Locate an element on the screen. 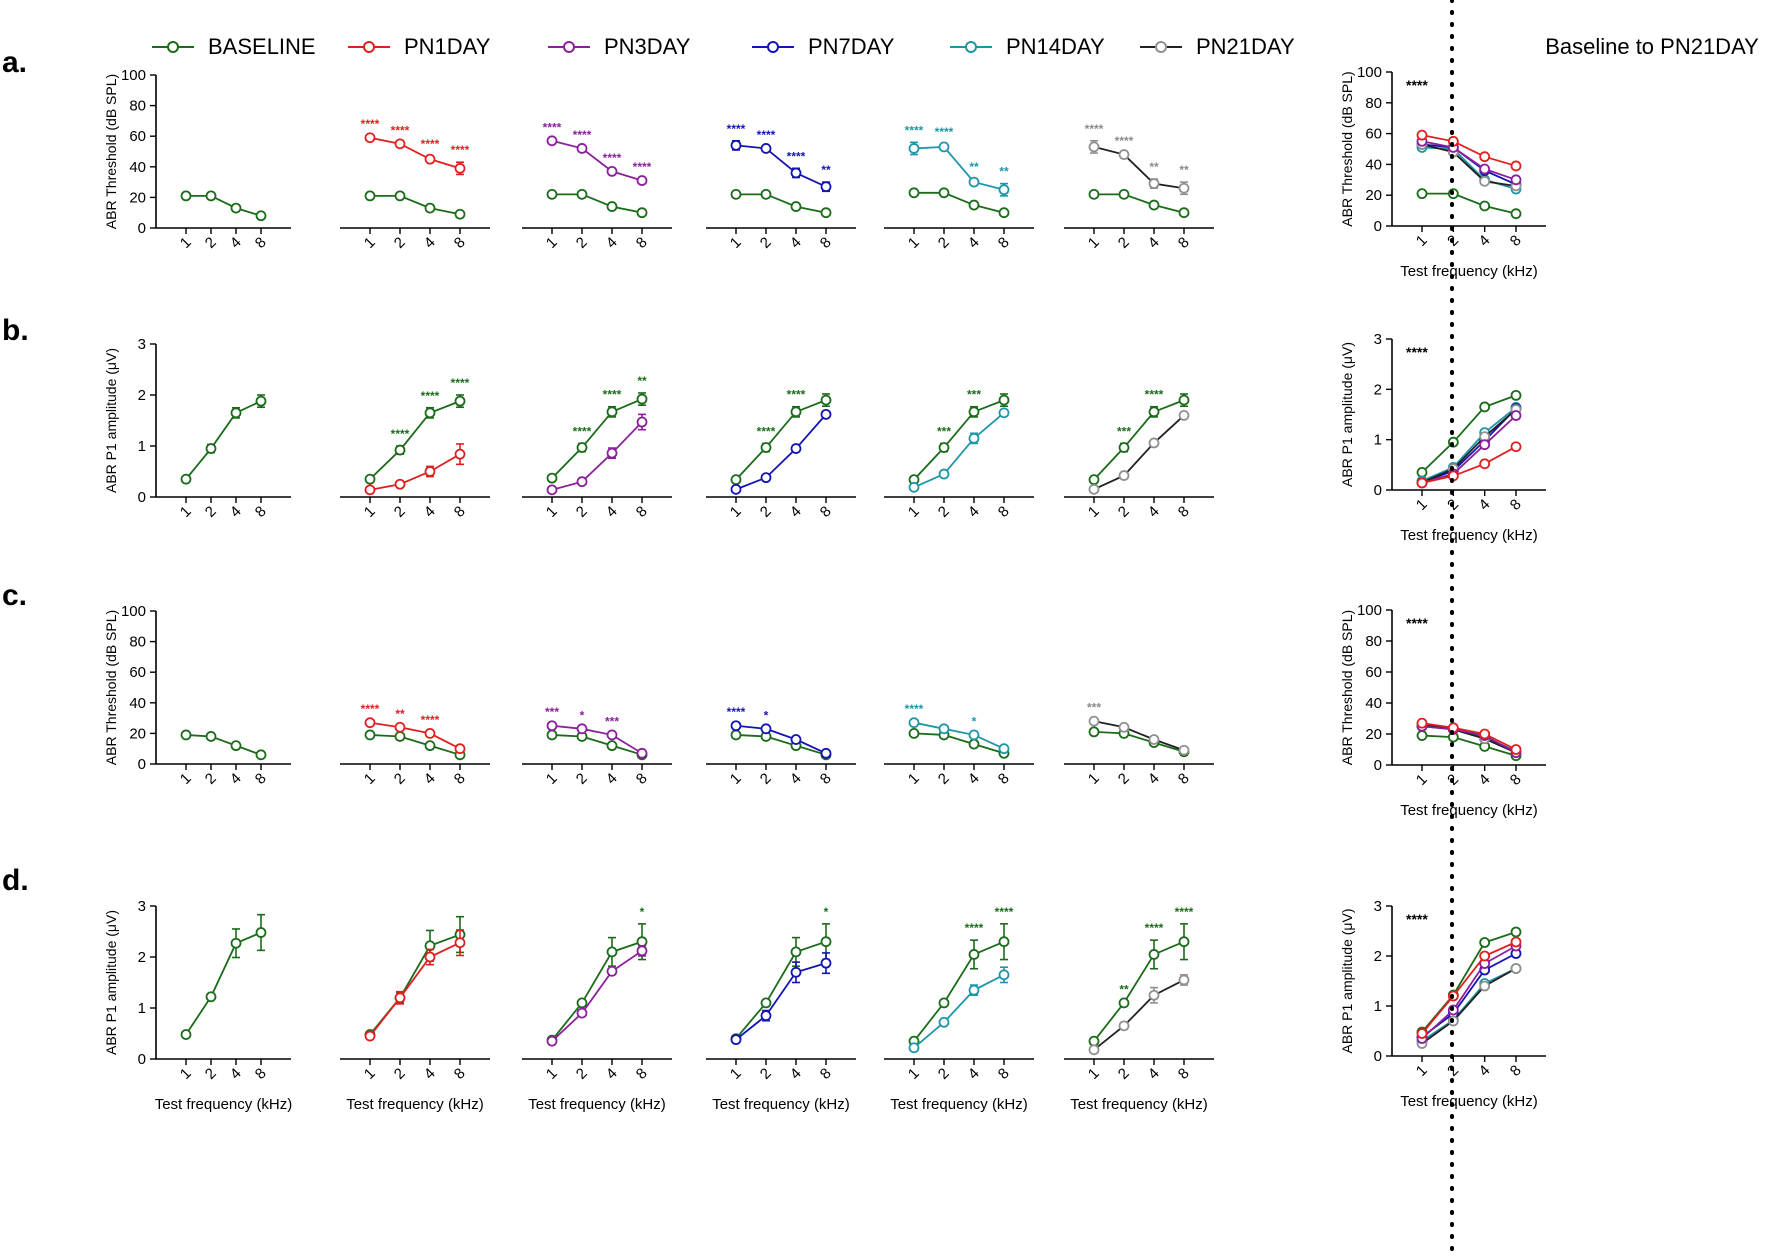 This screenshot has height=1258, width=1772. panel-b-pn14day: 1 2 4 8 *** *** is located at coordinates (959, 454).